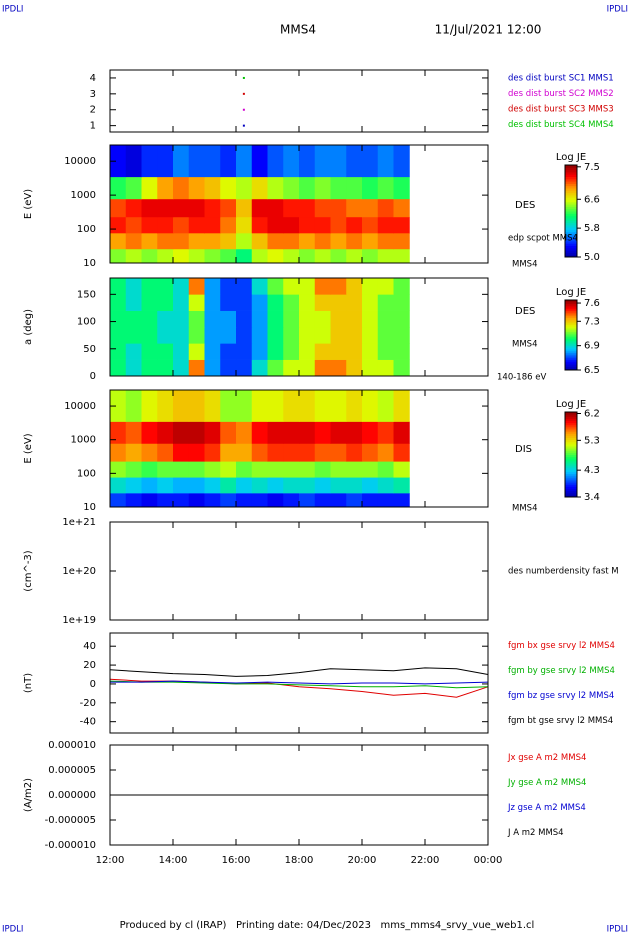 This screenshot has height=934, width=630. I want to click on legend-entry: J A m2 MMS4, so click(535, 833).